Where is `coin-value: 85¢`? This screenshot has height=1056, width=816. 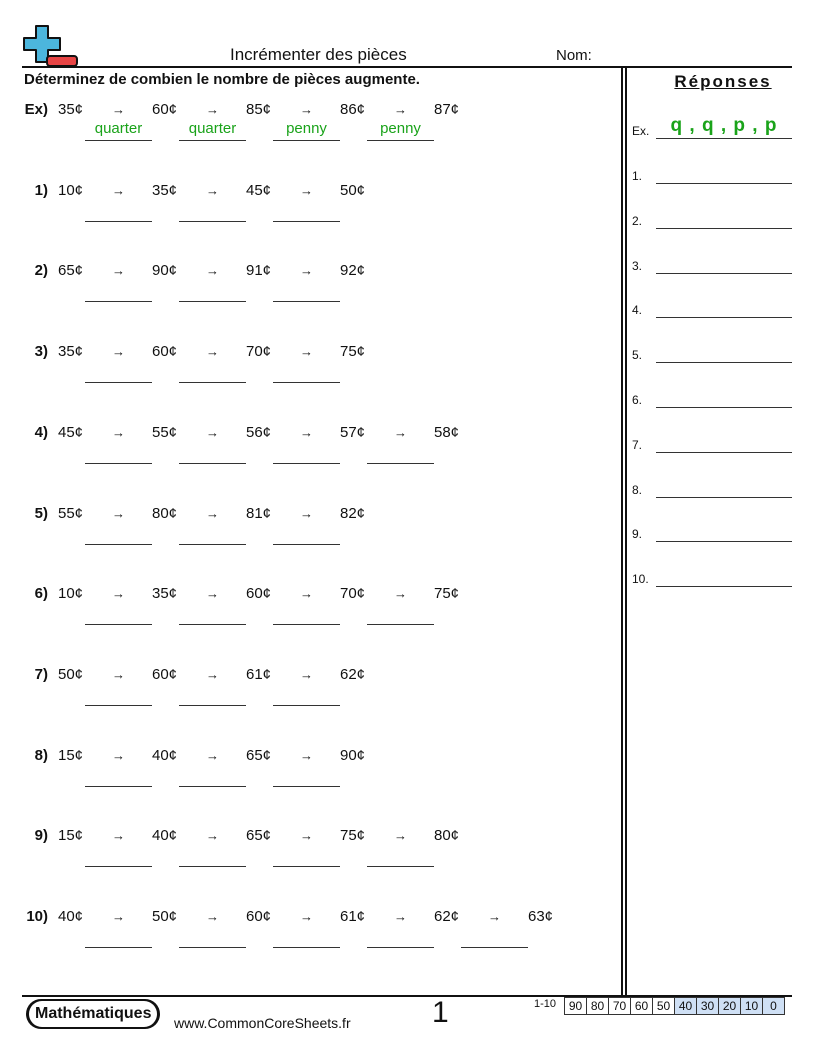
coin-value: 85¢ is located at coordinates (259, 109).